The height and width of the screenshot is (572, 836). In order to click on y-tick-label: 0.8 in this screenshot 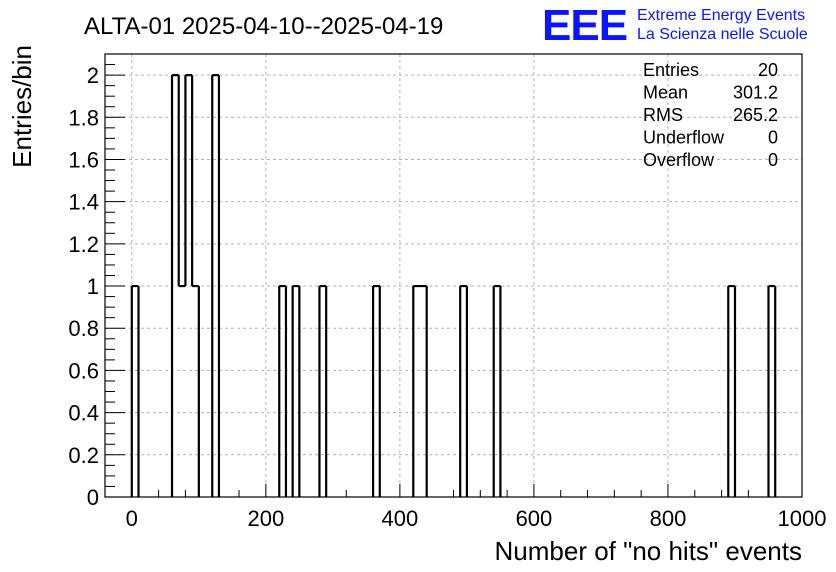, I will do `click(83, 328)`.